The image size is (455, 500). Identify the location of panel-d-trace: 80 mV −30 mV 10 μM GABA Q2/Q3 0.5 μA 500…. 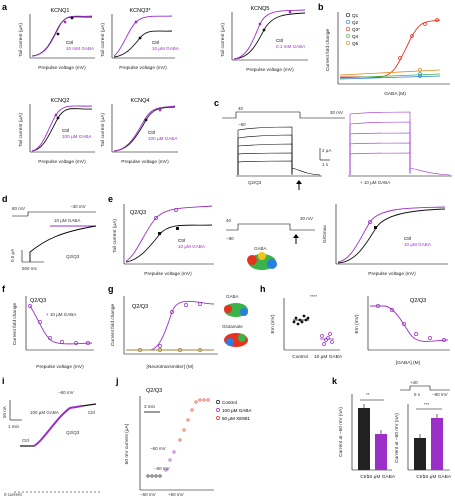
(53, 237).